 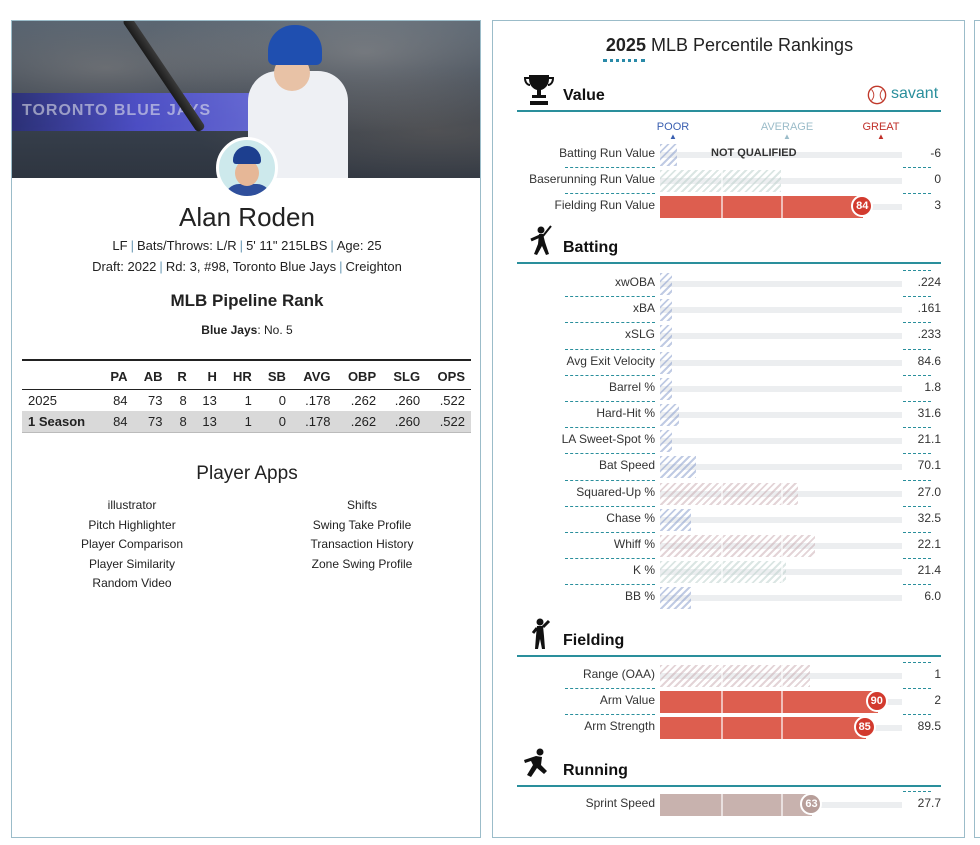 What do you see at coordinates (932, 596) in the screenshot?
I see `metric-value-bb: 6.0` at bounding box center [932, 596].